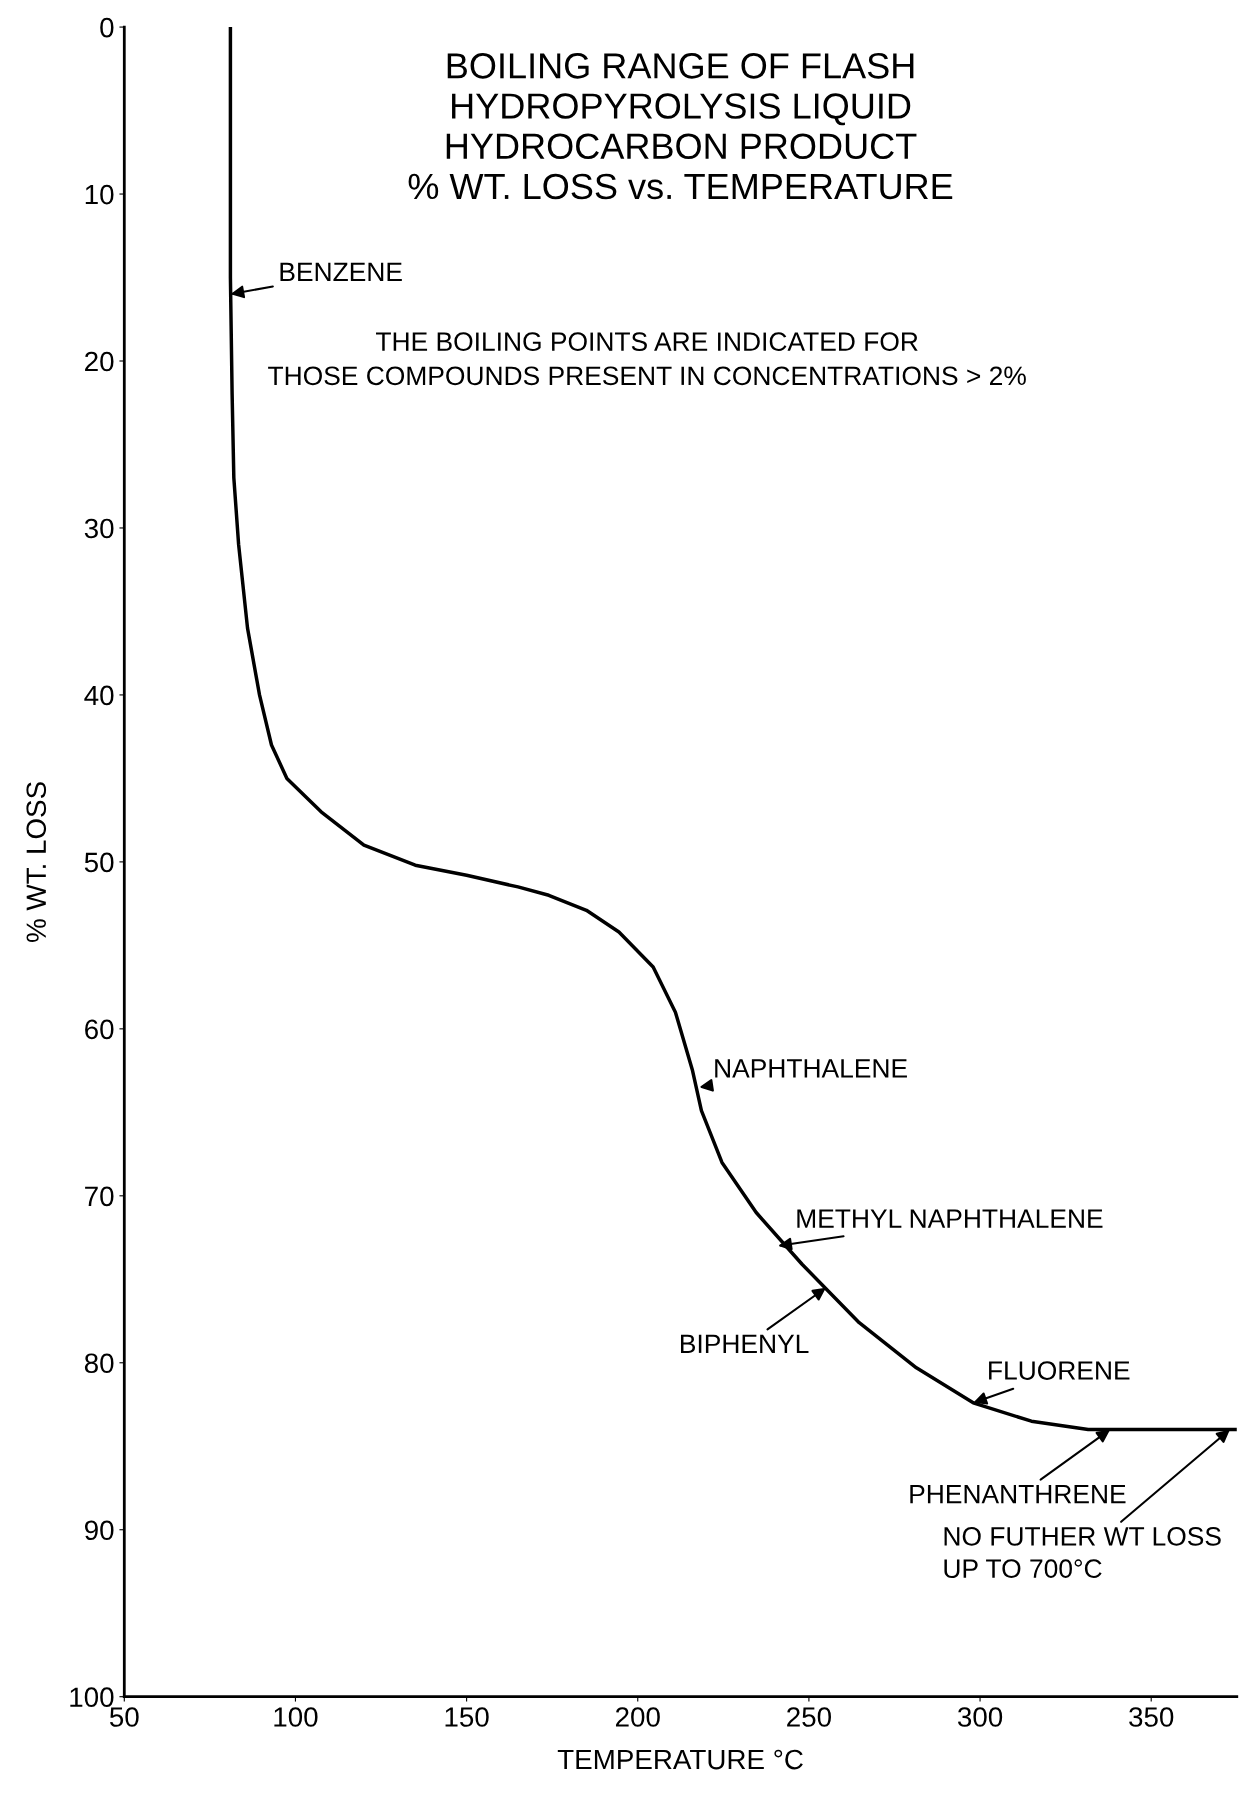 The height and width of the screenshot is (1805, 1243). Describe the element at coordinates (1082, 1552) in the screenshot. I see `annotation: NO FUTHER WT LOSS UP TO 700°C` at that location.